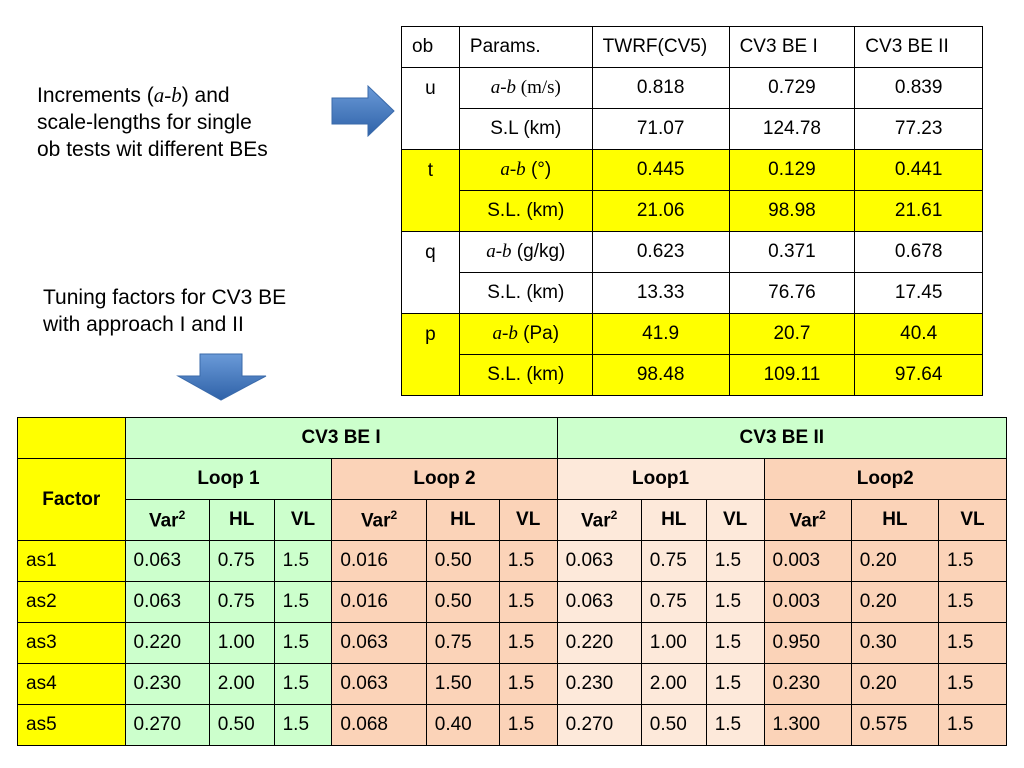  I want to click on table-row: u a-b (m/s) 0.818 0.729 0.839, so click(692, 108).